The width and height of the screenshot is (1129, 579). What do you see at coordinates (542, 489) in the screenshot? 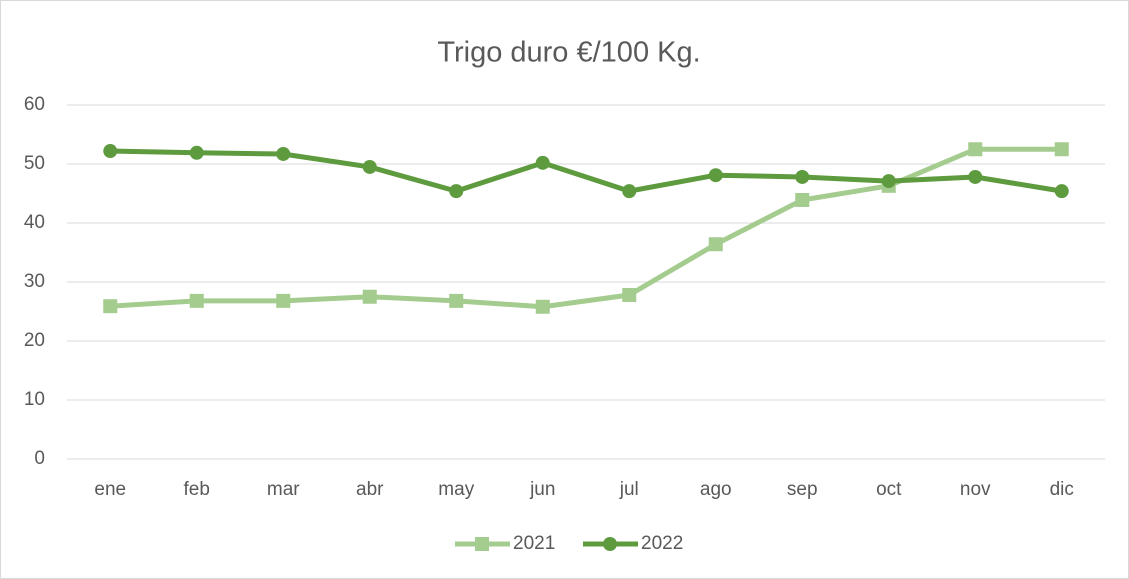
I see `x-tick-label: jun` at bounding box center [542, 489].